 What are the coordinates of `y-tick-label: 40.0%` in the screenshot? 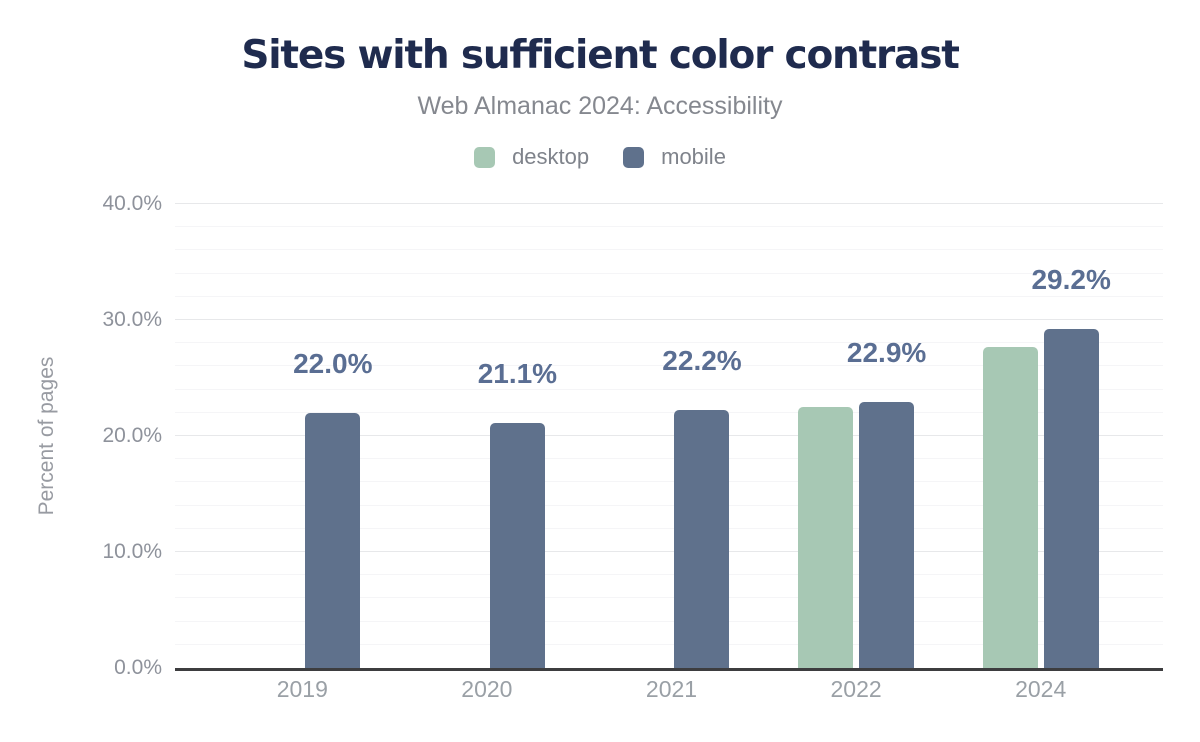 It's located at (132, 203).